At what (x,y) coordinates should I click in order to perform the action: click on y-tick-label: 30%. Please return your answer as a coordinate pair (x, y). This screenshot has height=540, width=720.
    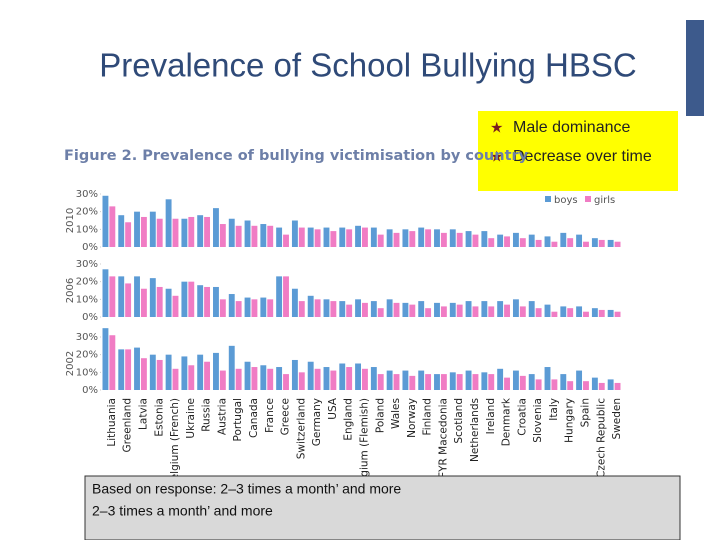
    Looking at the image, I should click on (87, 264).